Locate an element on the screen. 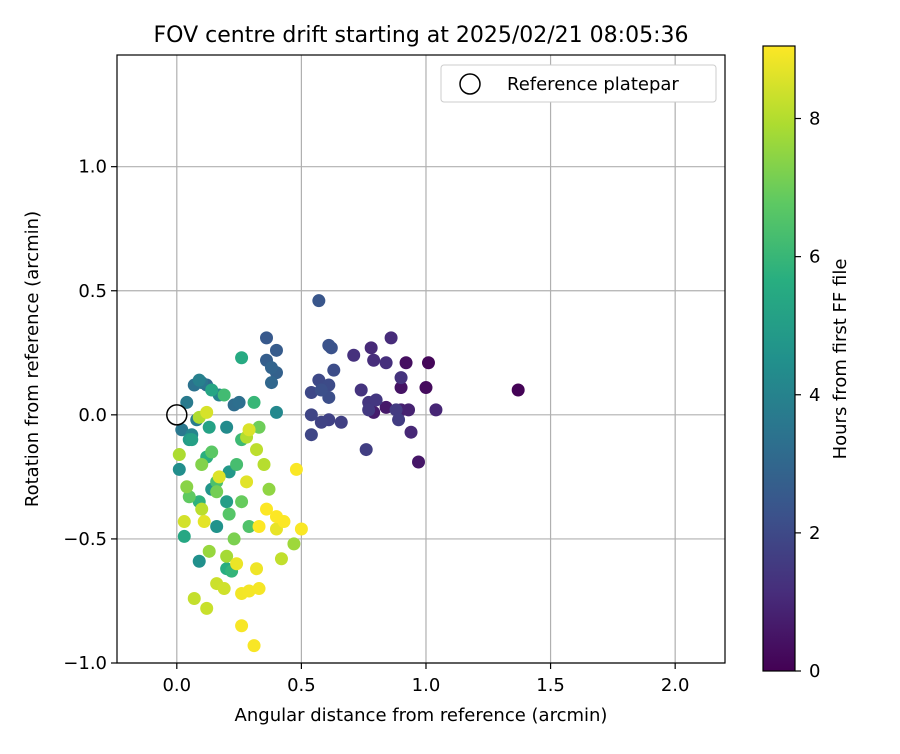  legend-box is located at coordinates (578, 83).